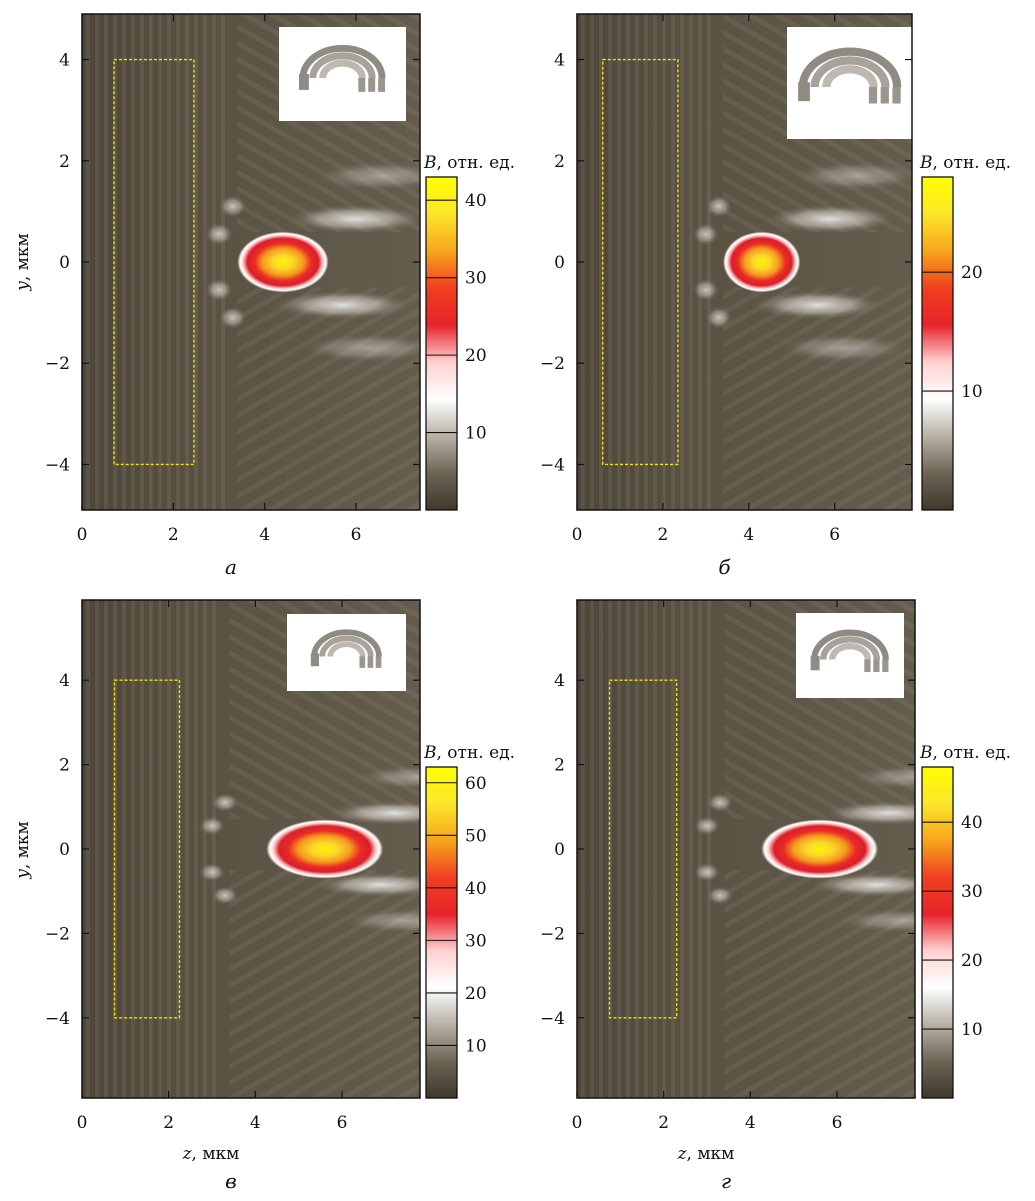 Image resolution: width=1035 pixels, height=1201 pixels. Describe the element at coordinates (57, 364) in the screenshot. I see `y-tick-label: −2` at that location.